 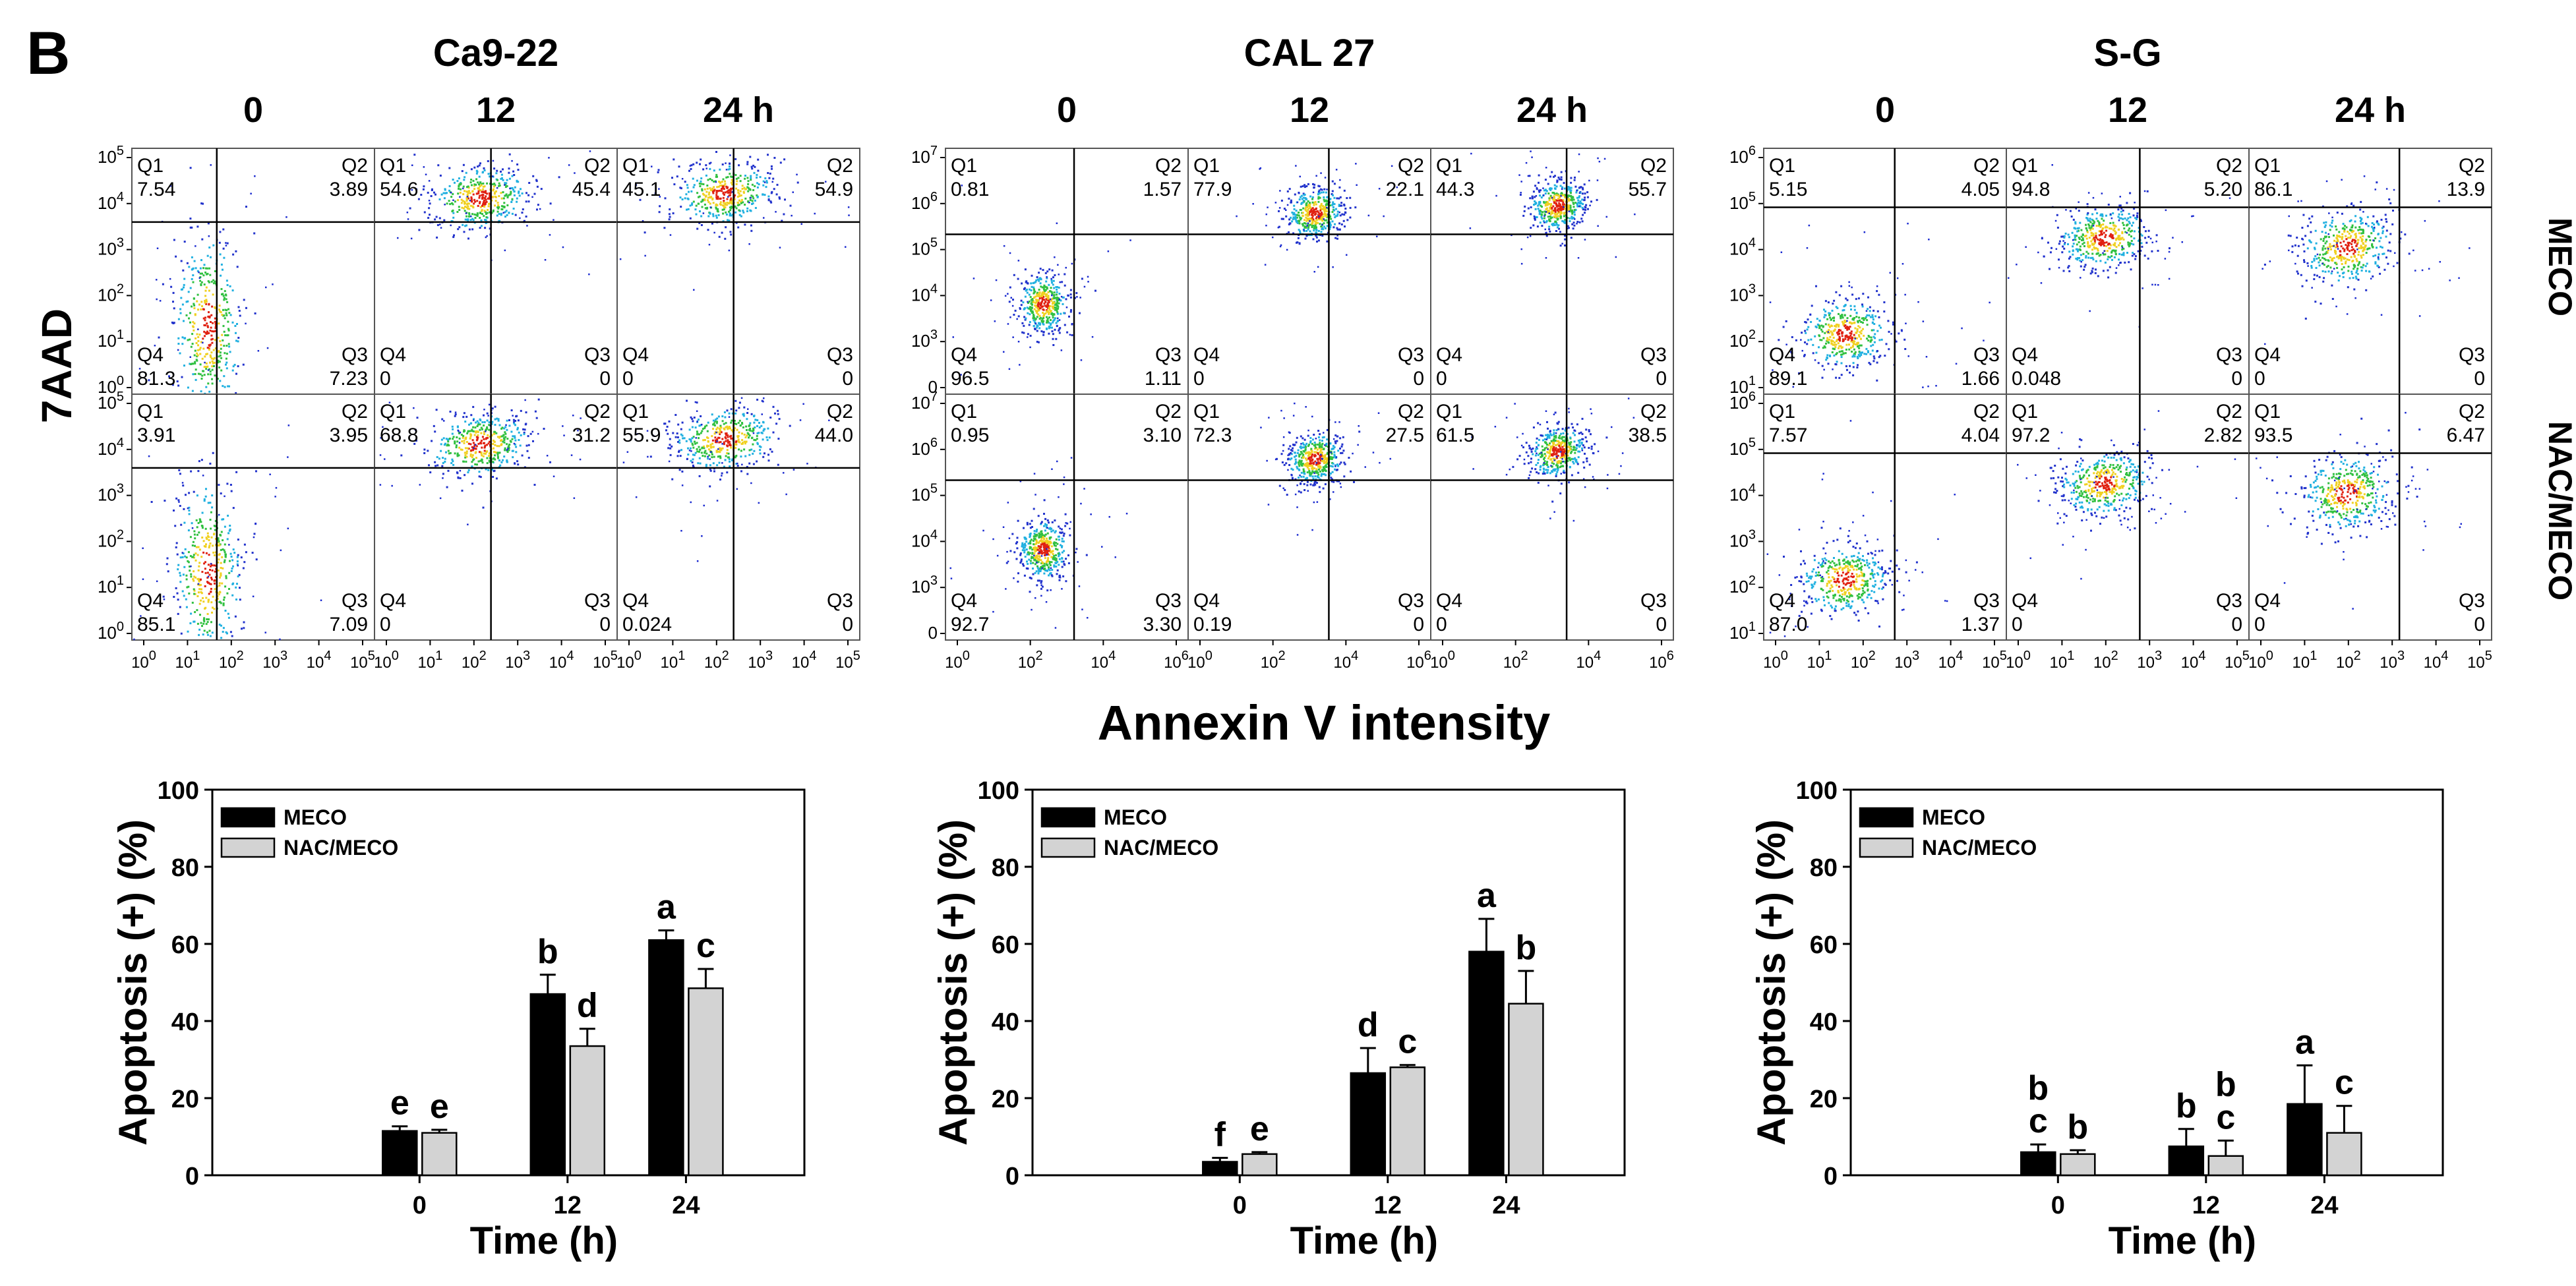 I want to click on quadrant-label-q1: Q1, so click(x=1206, y=166).